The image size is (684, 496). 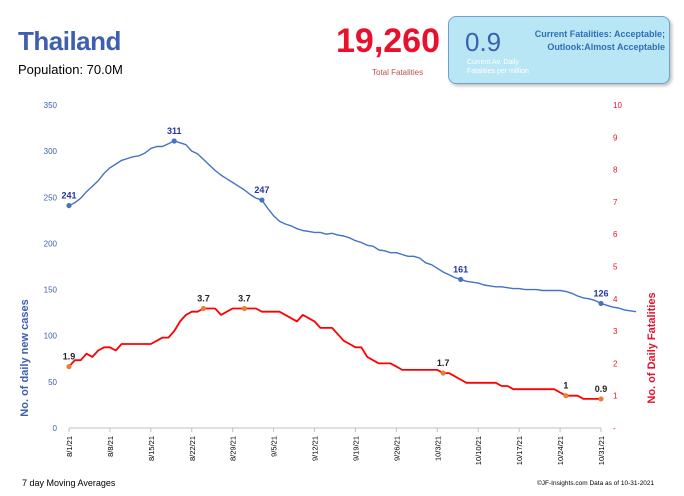 I want to click on right-axis: - 1 2 3 4 5 6 7 8 9 10, so click(x=617, y=267).